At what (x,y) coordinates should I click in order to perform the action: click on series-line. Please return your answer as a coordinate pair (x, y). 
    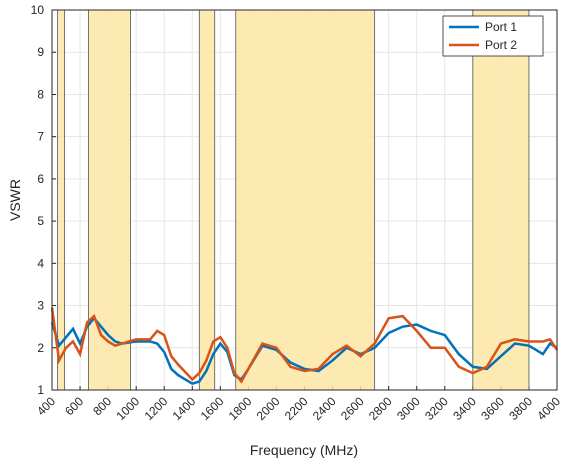
    Looking at the image, I should click on (304, 345).